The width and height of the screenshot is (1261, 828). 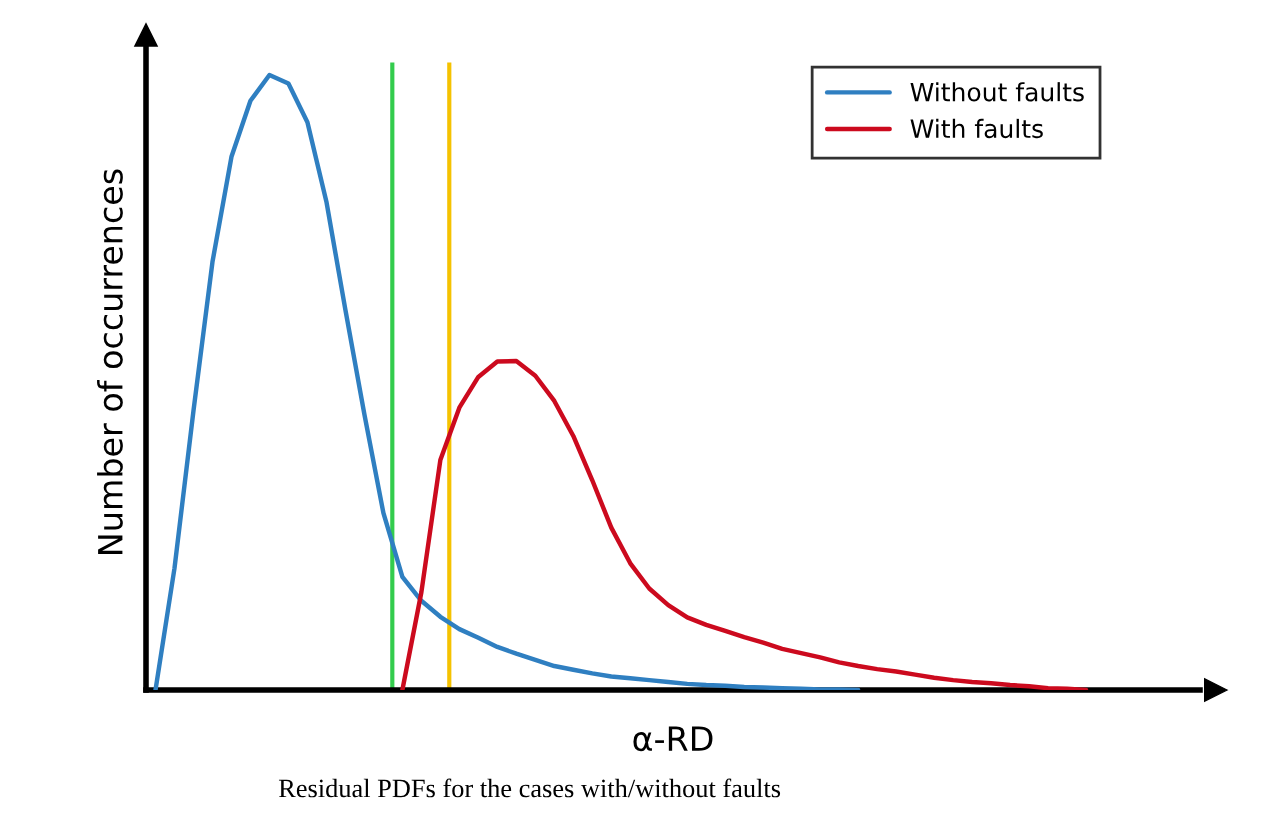 What do you see at coordinates (529, 788) in the screenshot?
I see `text: Residual PDFs for the cases with/without faults` at bounding box center [529, 788].